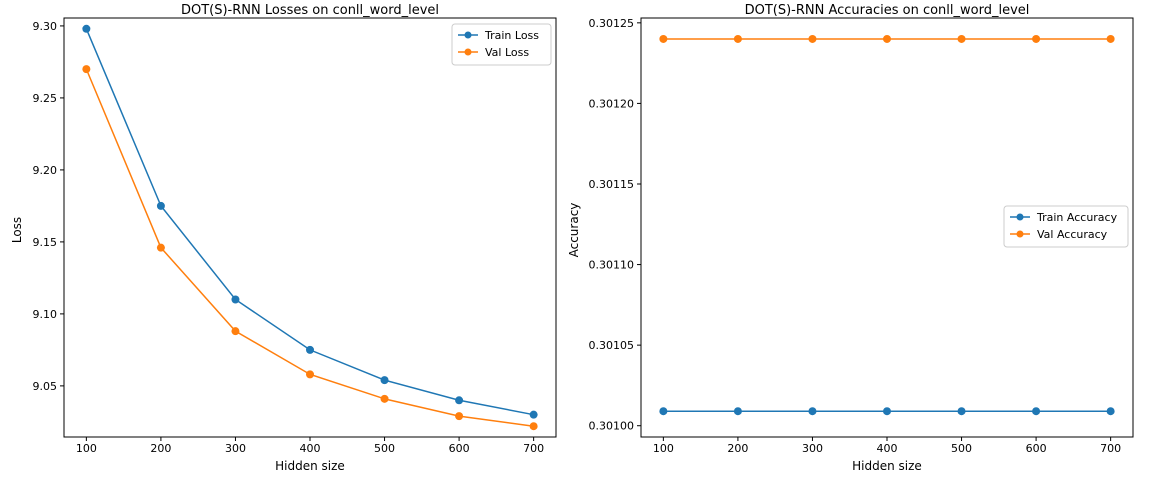 The image size is (1174, 478). What do you see at coordinates (310, 466) in the screenshot?
I see `loss-chart-xlabel: Hidden size` at bounding box center [310, 466].